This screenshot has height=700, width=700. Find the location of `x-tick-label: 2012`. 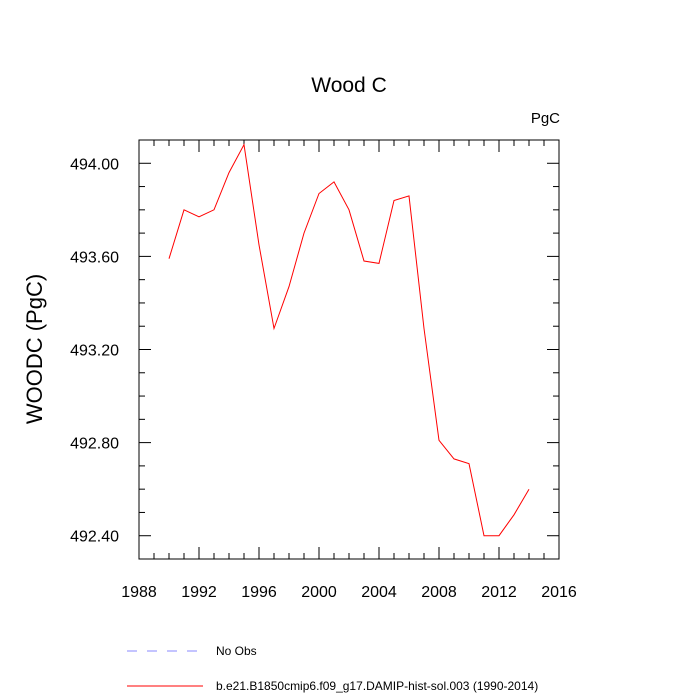

x-tick-label: 2012 is located at coordinates (499, 592).